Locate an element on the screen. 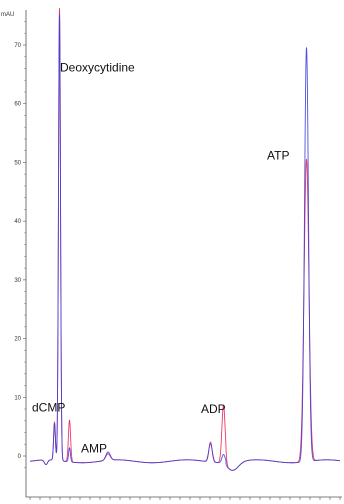 The width and height of the screenshot is (344, 504). y-tick-label: 20 is located at coordinates (17, 340).